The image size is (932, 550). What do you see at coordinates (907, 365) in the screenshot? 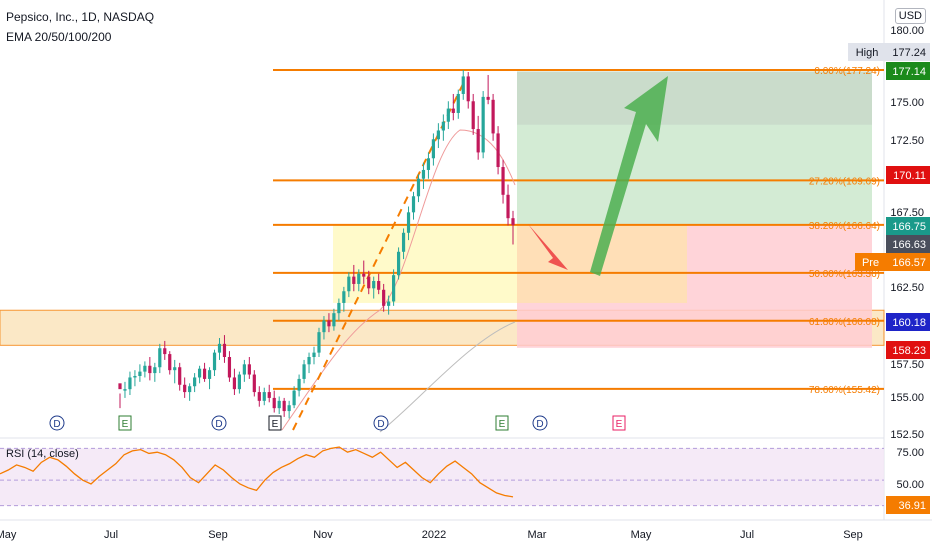
I see `price-tick: 157.50` at bounding box center [907, 365].